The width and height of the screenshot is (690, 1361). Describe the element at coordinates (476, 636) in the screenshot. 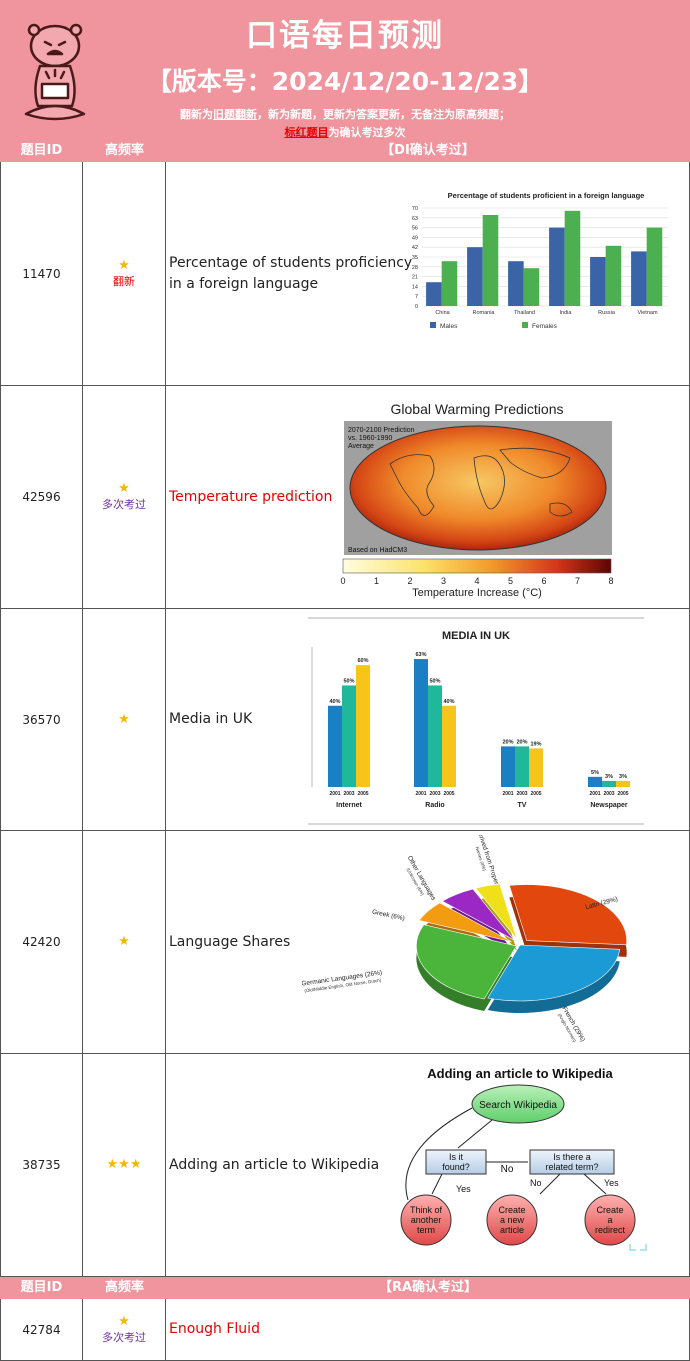

I see `chart-title: MEDIA IN UK` at that location.